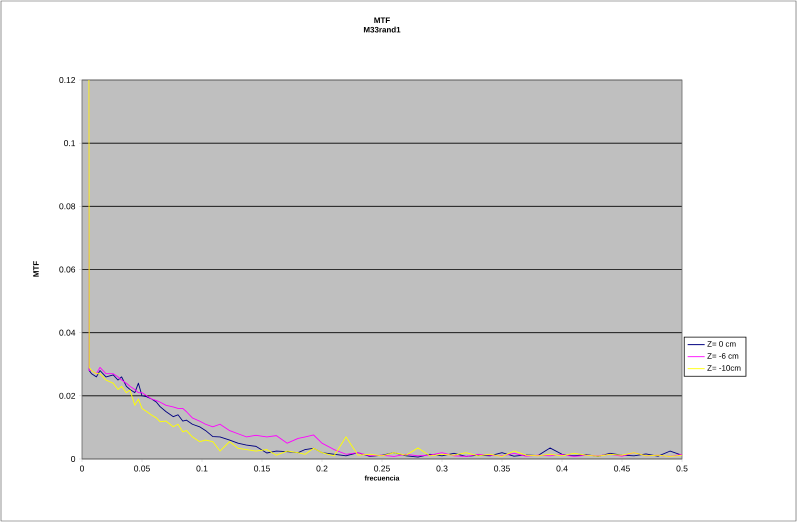 The image size is (797, 522). I want to click on x-tick-label: 0.4, so click(562, 469).